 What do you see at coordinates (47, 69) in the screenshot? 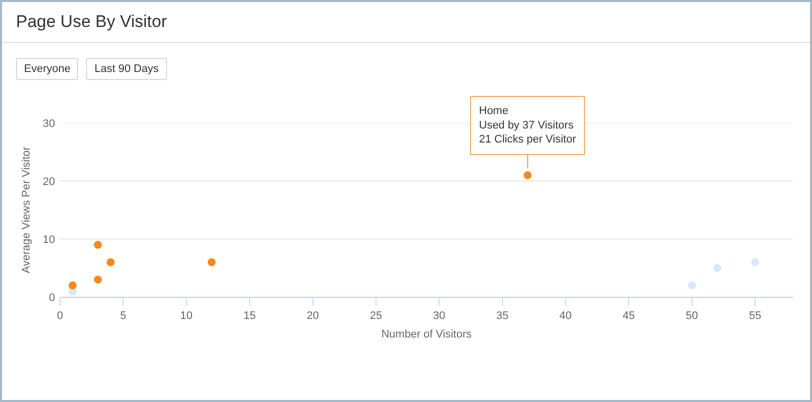
I see `button: Everyone` at bounding box center [47, 69].